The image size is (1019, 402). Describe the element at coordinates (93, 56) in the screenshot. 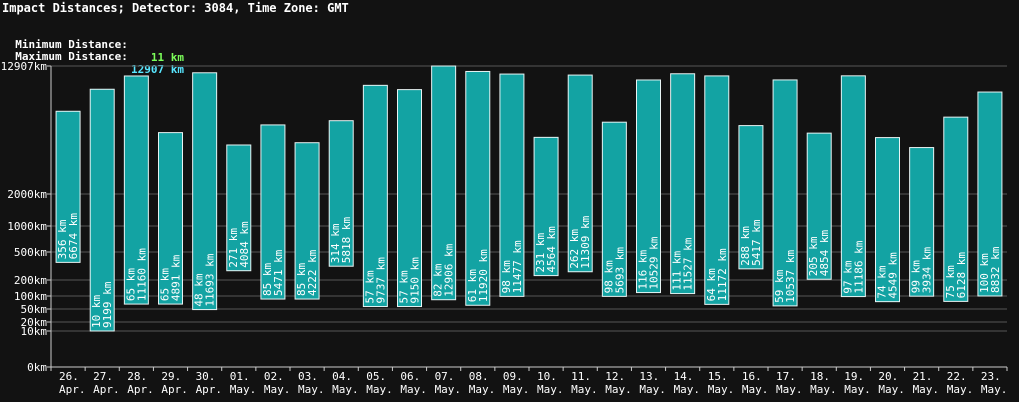

I see `maximum-distance-row: Maximum Distance: 12907 km` at that location.